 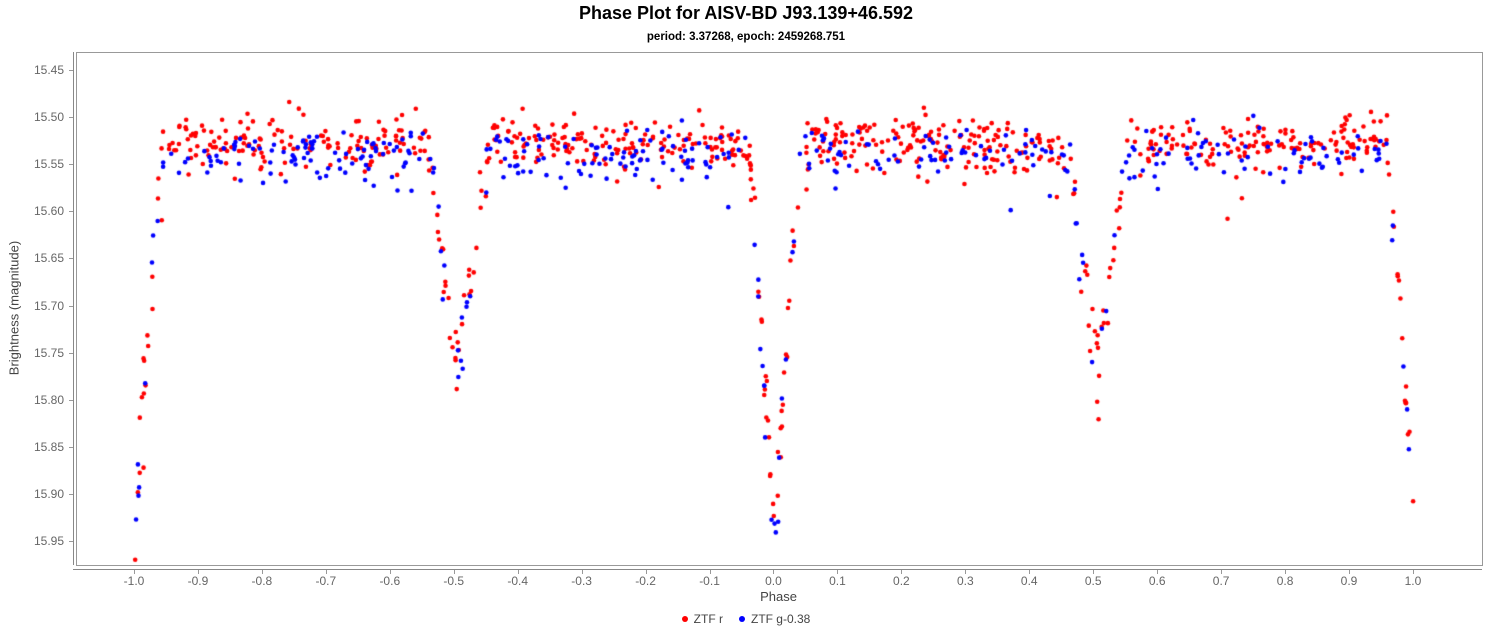 What do you see at coordinates (1413, 581) in the screenshot?
I see `x-tick-label: 1.0` at bounding box center [1413, 581].